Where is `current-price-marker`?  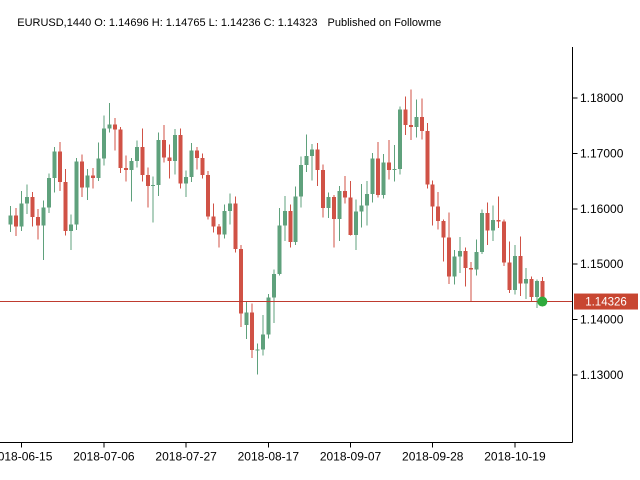
current-price-marker is located at coordinates (542, 301).